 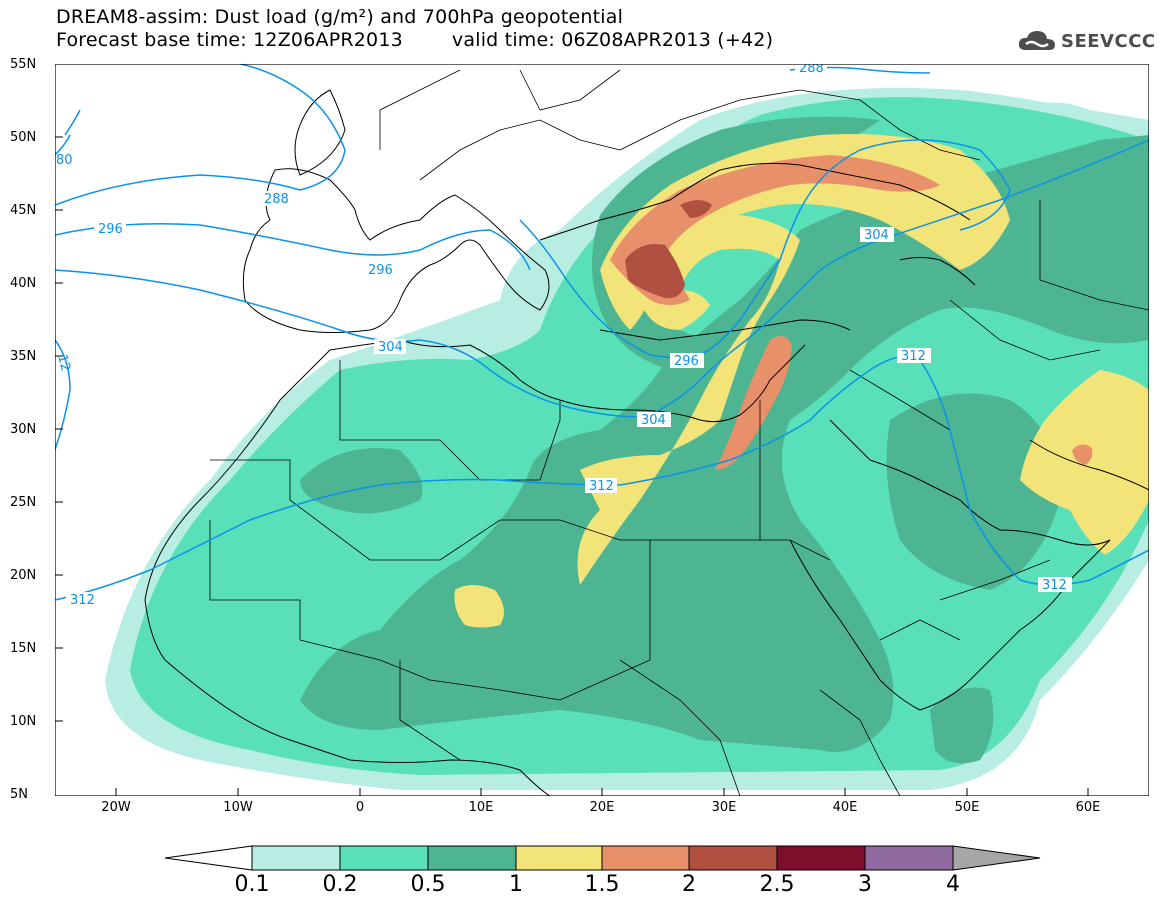 I want to click on lat-label: 55N, so click(x=23, y=64).